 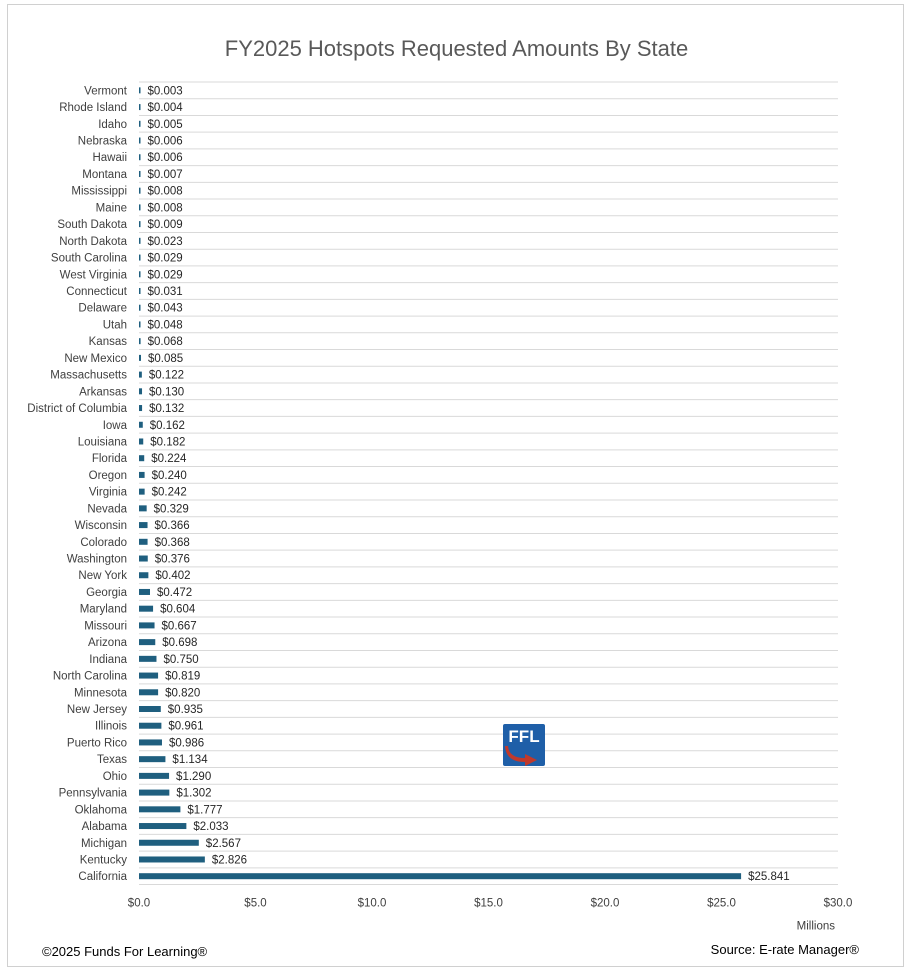 I want to click on data-label: $0.004, so click(x=166, y=108).